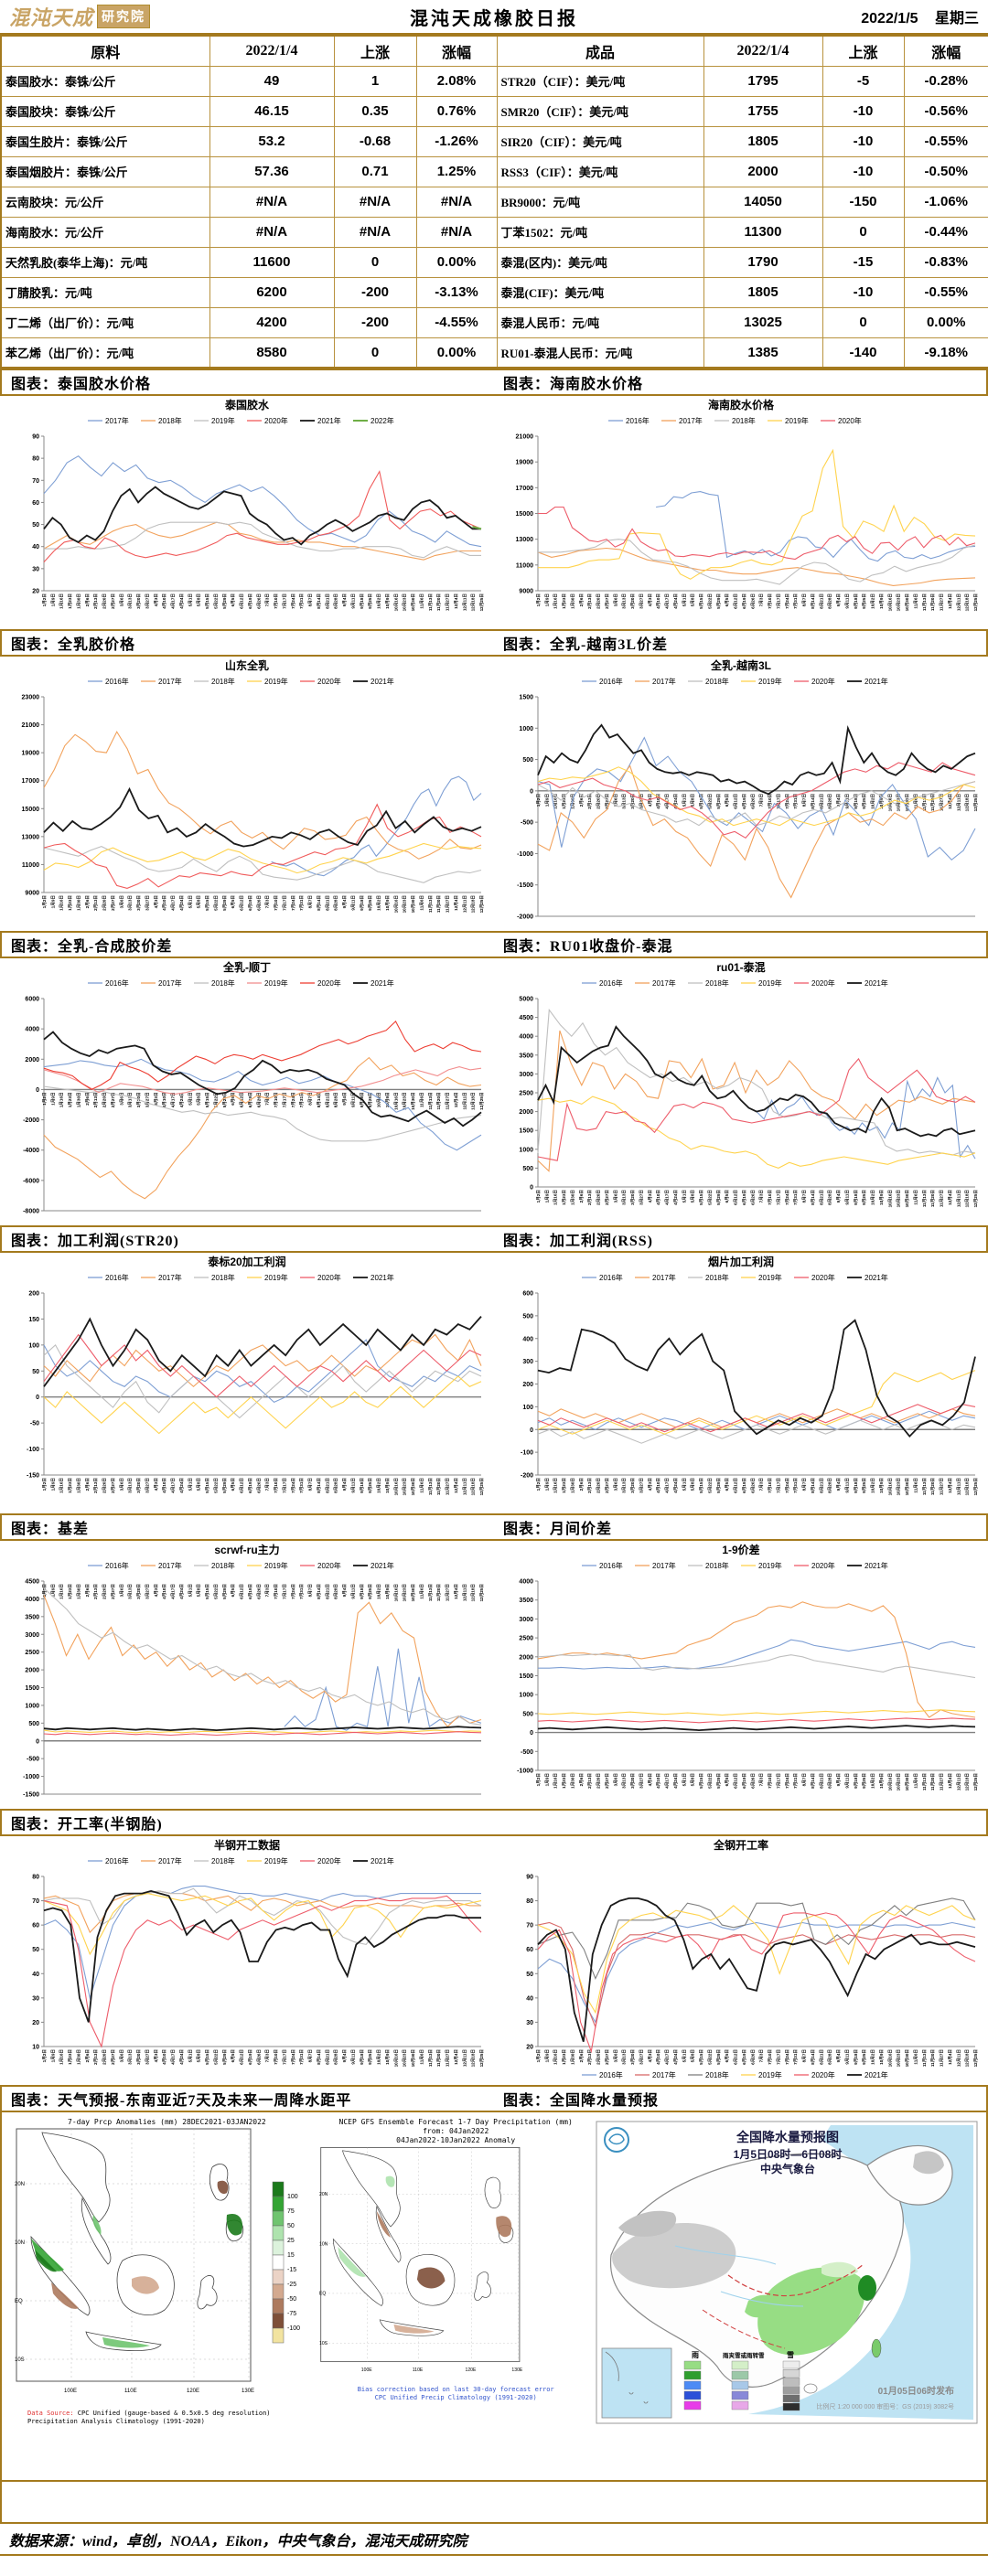  Describe the element at coordinates (763, 353) in the screenshot. I see `item-value: 1385` at that location.